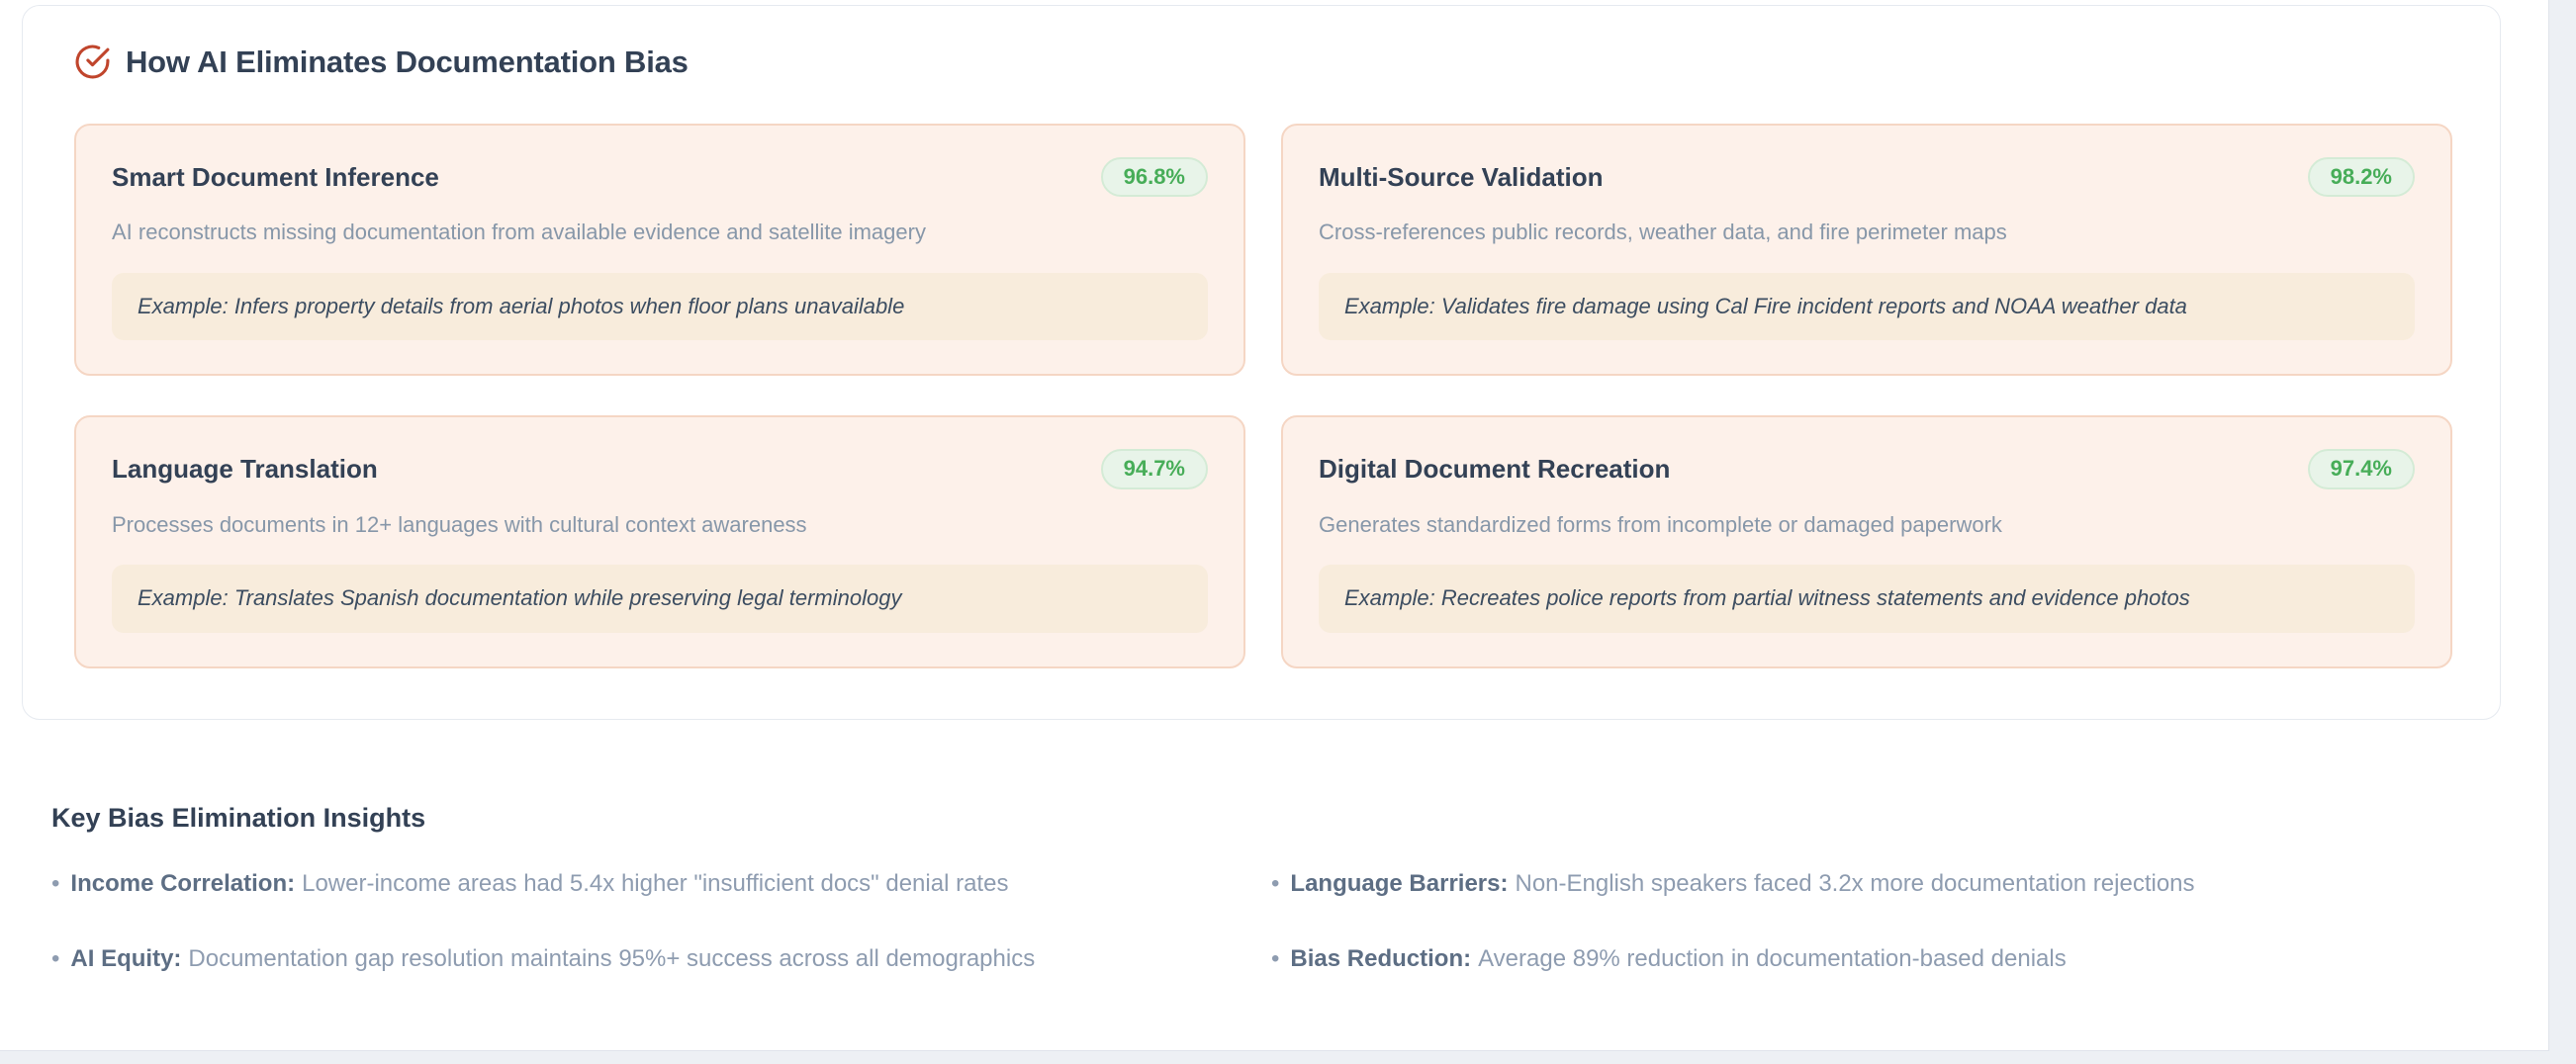 The height and width of the screenshot is (1064, 2576). What do you see at coordinates (408, 61) in the screenshot?
I see `section-title: How AI Eliminates Documentation Bias` at bounding box center [408, 61].